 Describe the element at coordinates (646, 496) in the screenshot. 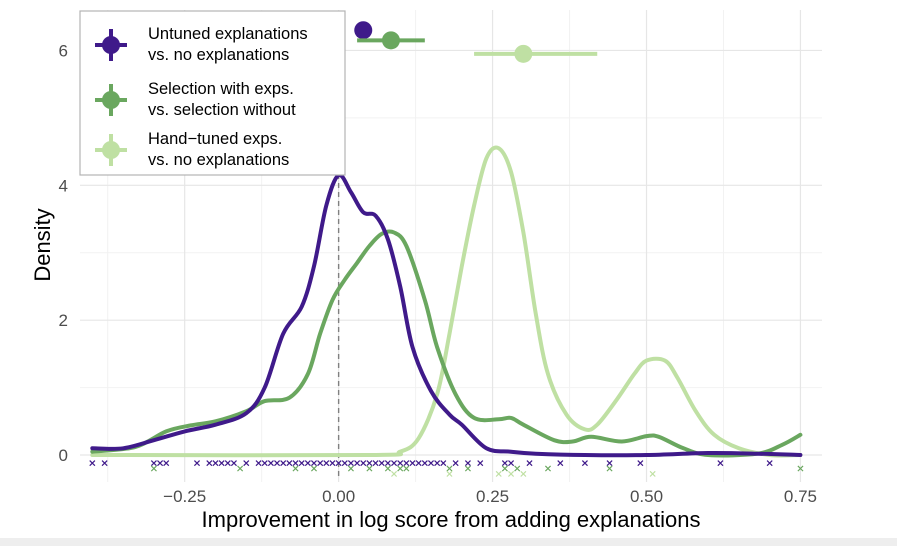

I see `x-tick-label: 0.50` at that location.